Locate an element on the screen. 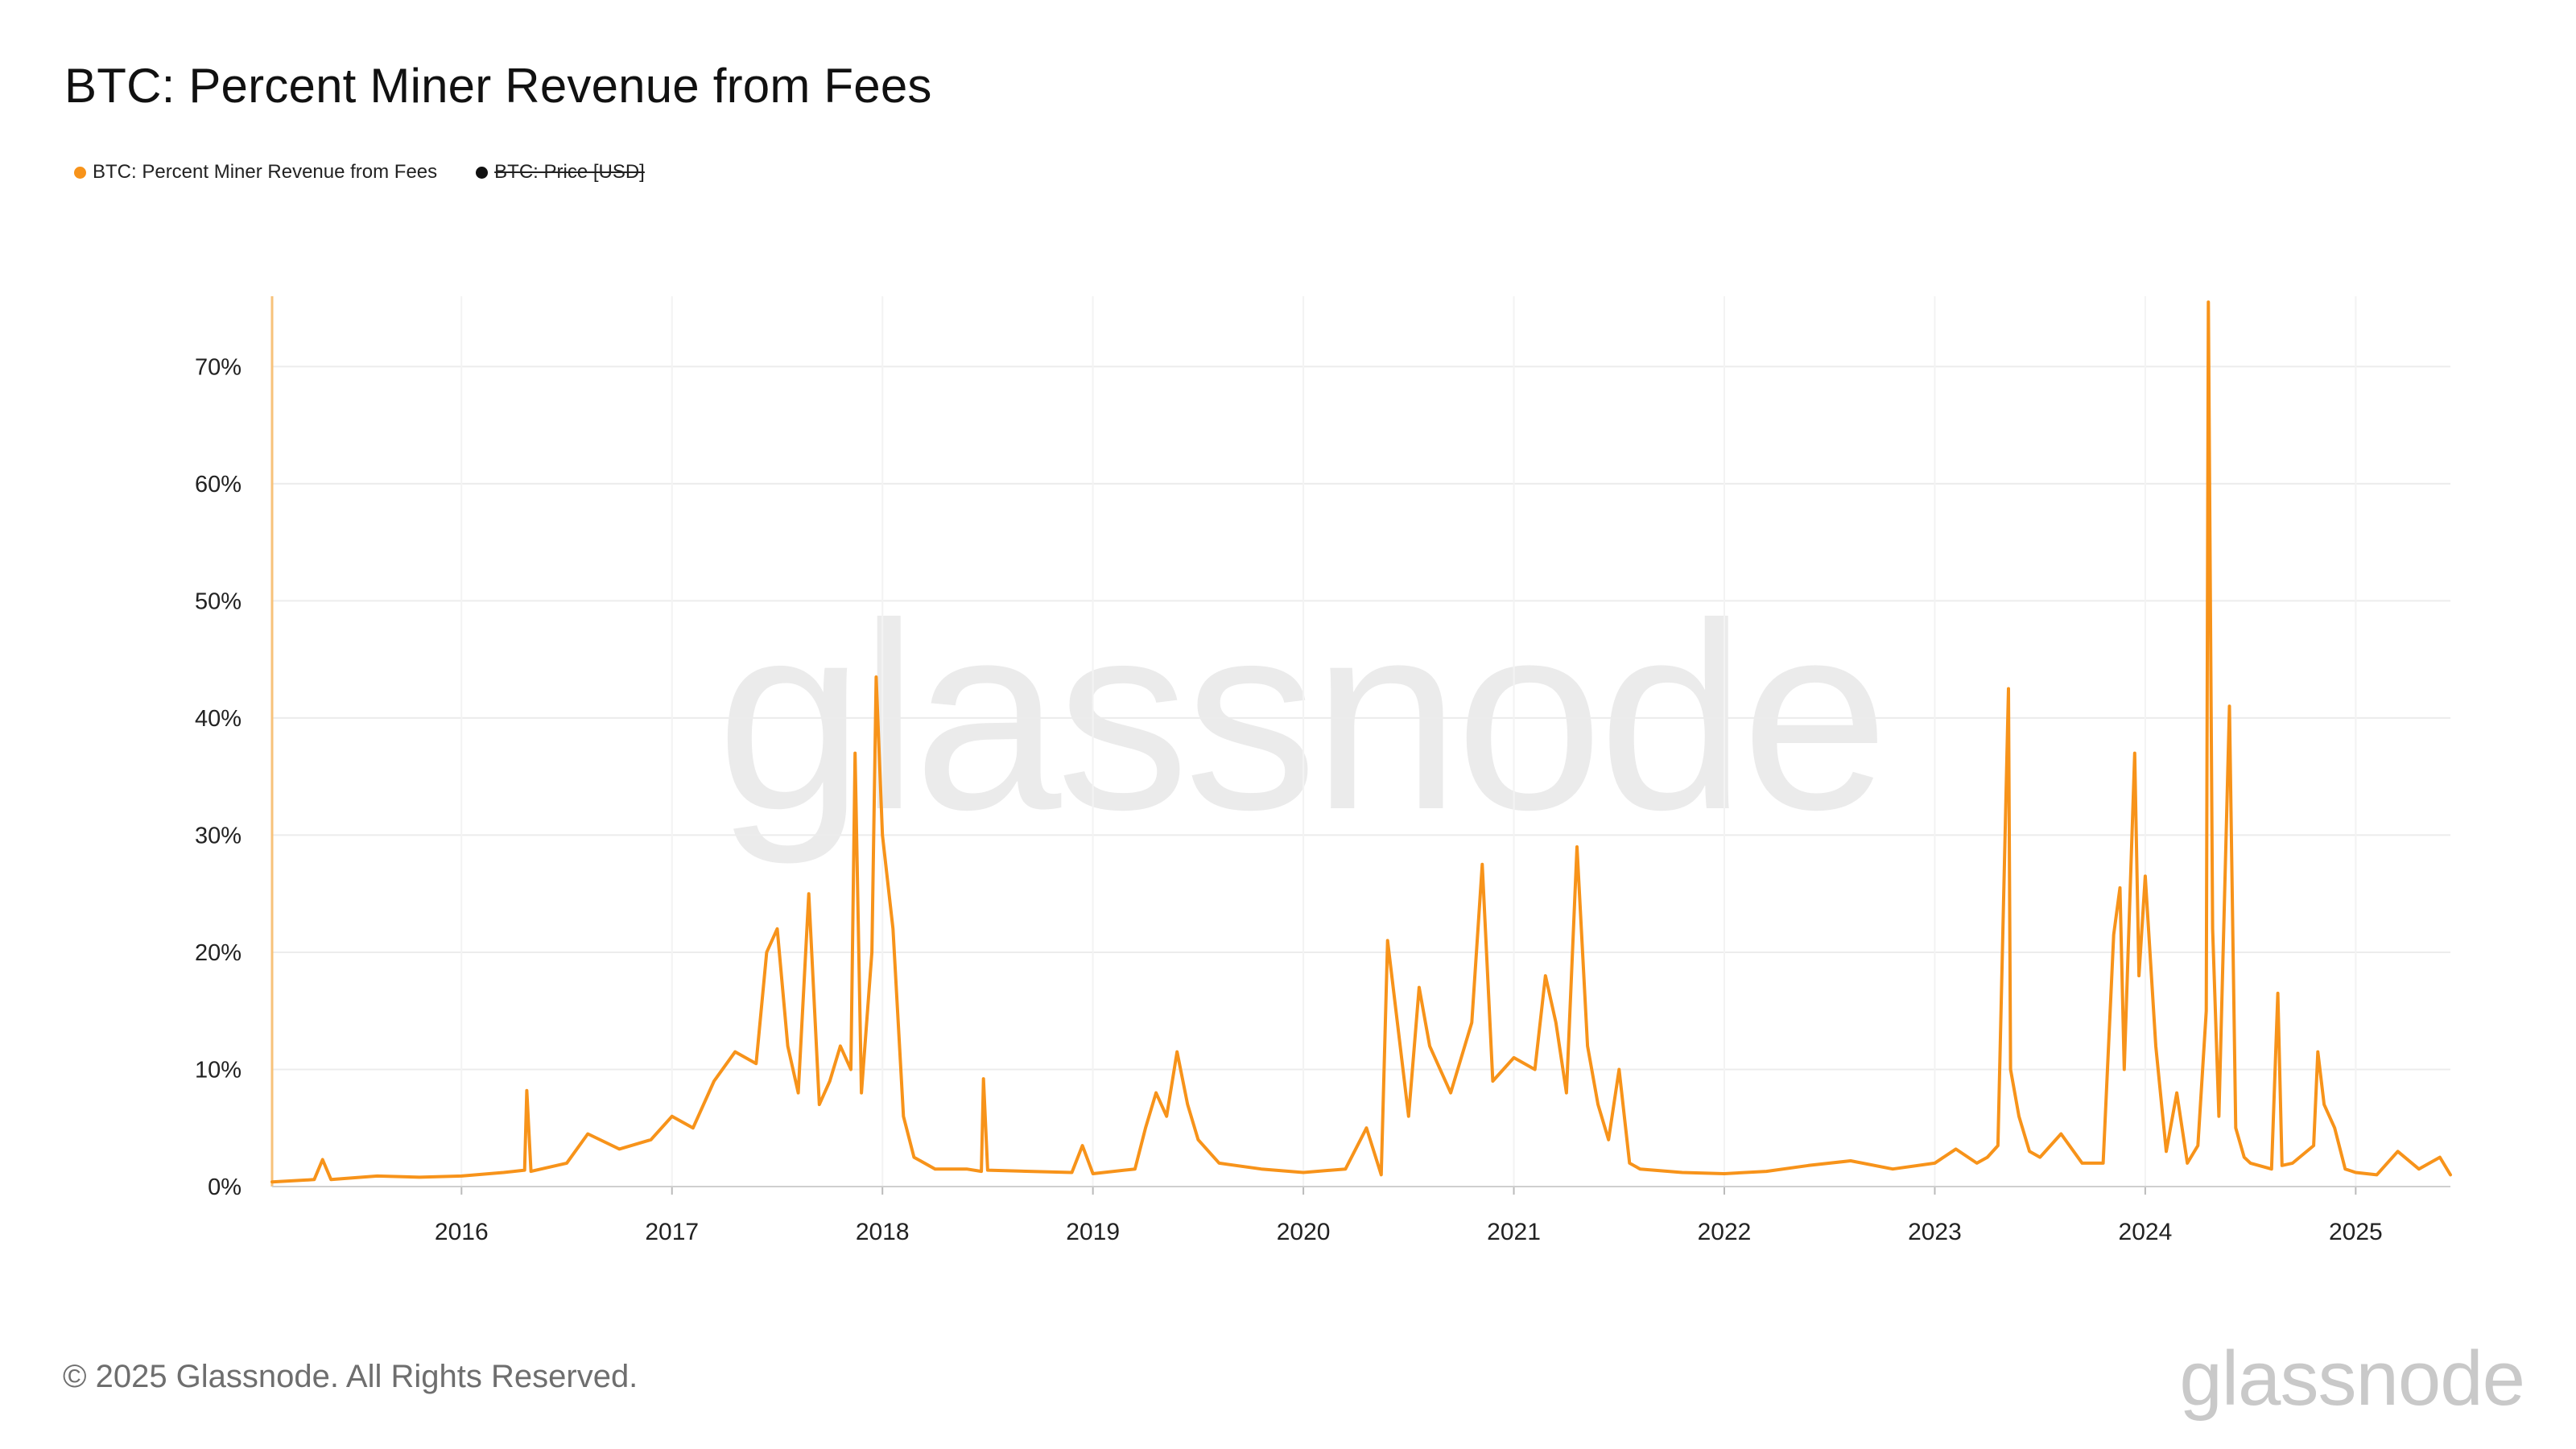 The height and width of the screenshot is (1449, 2576). y-tick-label: 70% is located at coordinates (218, 367).